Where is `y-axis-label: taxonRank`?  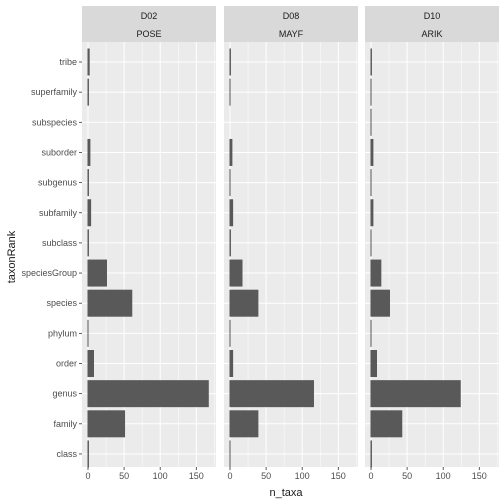 y-axis-label: taxonRank is located at coordinates (12, 256).